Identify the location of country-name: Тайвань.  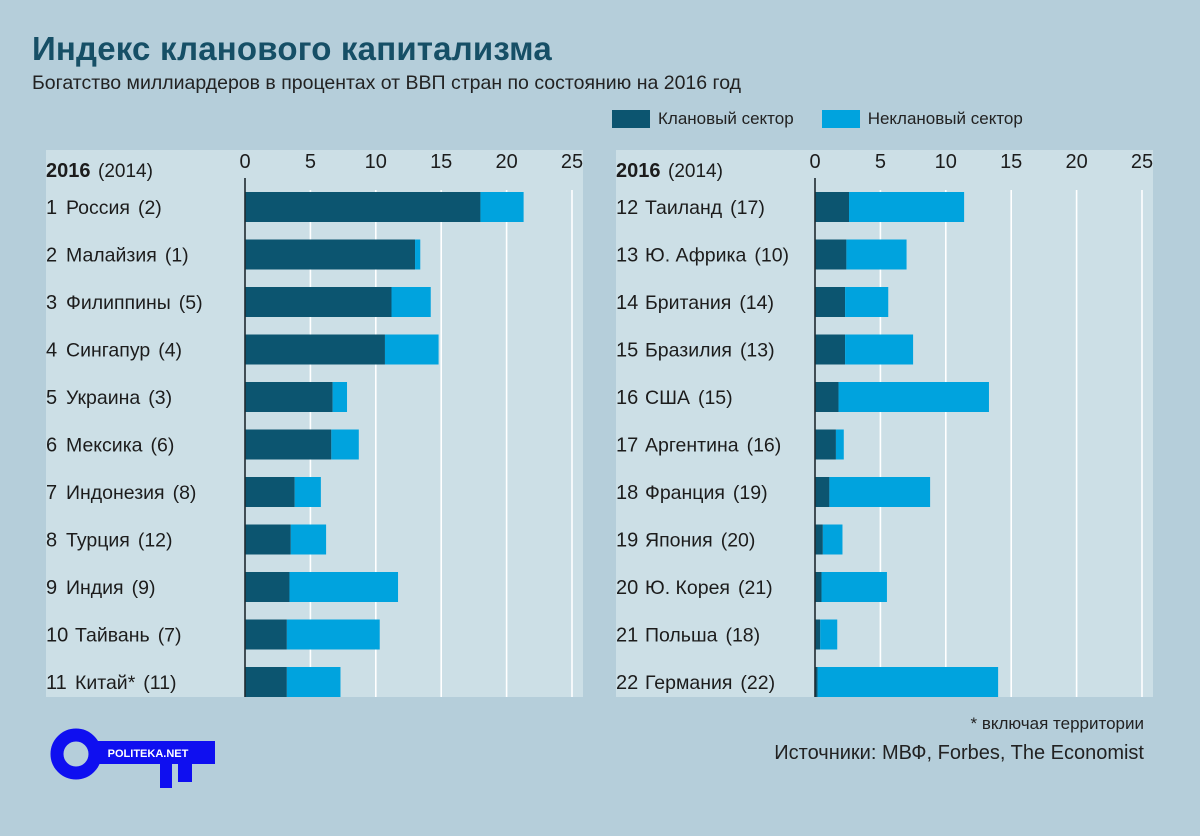
(112, 636).